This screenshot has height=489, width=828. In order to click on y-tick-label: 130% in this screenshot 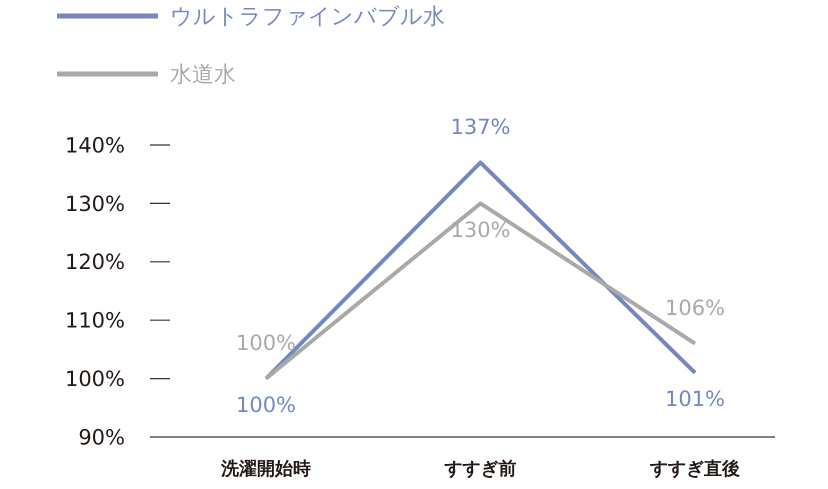, I will do `click(94, 204)`.